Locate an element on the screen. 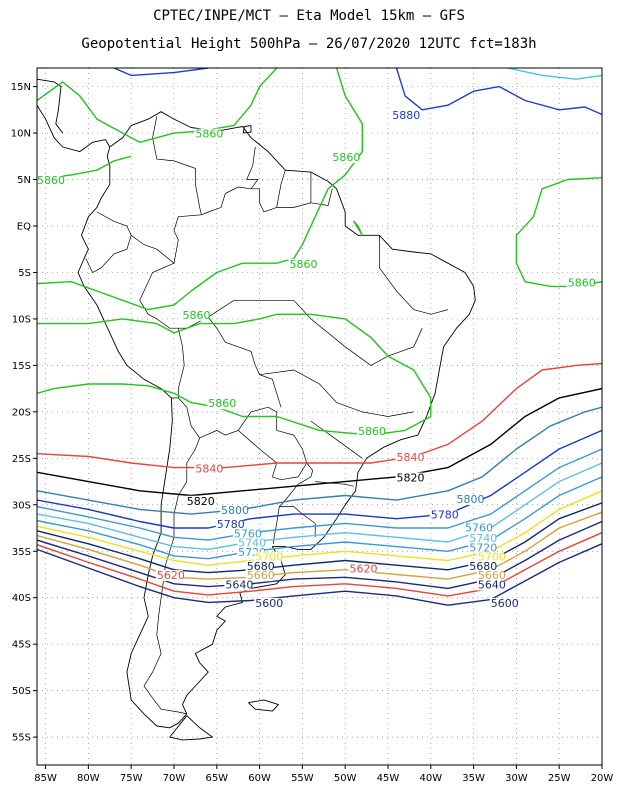 Image resolution: width=618 pixels, height=800 pixels. coastline-trinidad is located at coordinates (247, 129).